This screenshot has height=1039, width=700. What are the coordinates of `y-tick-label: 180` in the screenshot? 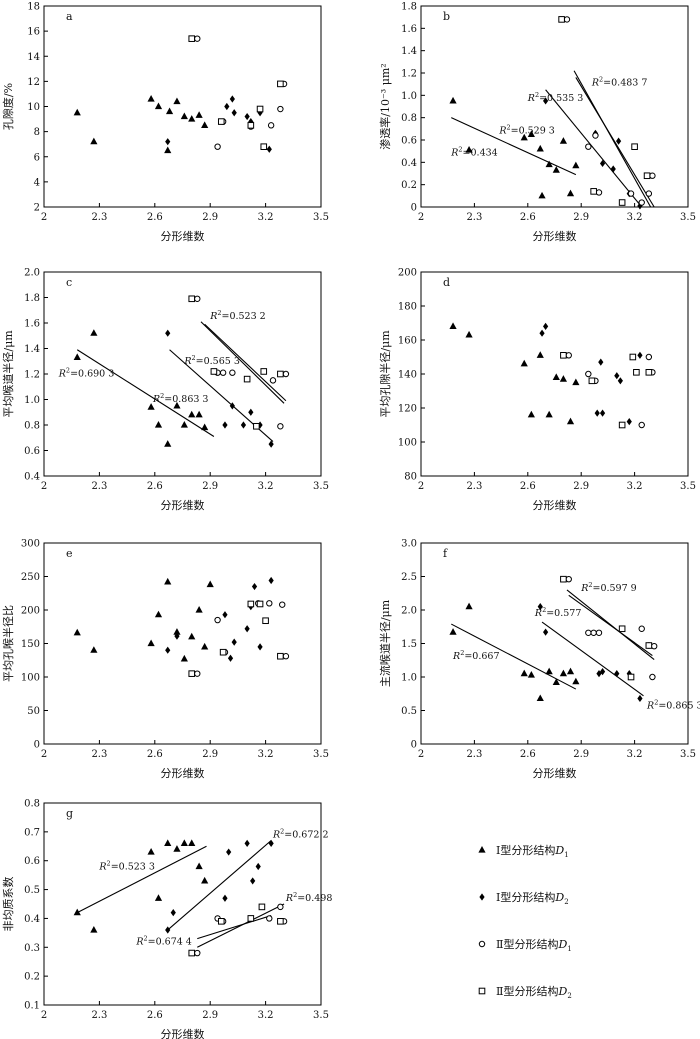 It's located at (407, 307).